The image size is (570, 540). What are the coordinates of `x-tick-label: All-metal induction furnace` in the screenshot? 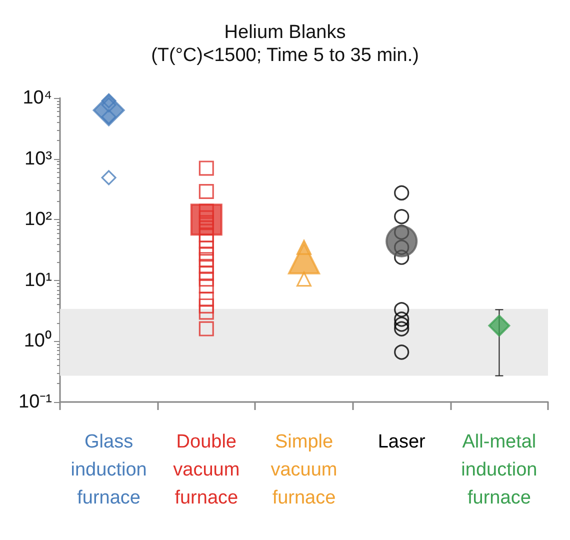 It's located at (499, 470).